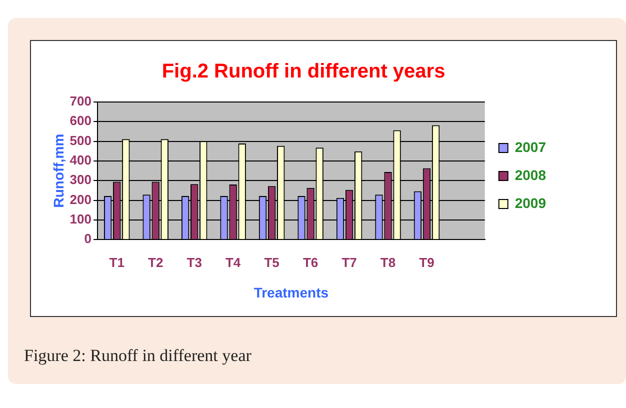 The image size is (626, 408). Describe the element at coordinates (530, 202) in the screenshot. I see `legend-label: 2009` at that location.